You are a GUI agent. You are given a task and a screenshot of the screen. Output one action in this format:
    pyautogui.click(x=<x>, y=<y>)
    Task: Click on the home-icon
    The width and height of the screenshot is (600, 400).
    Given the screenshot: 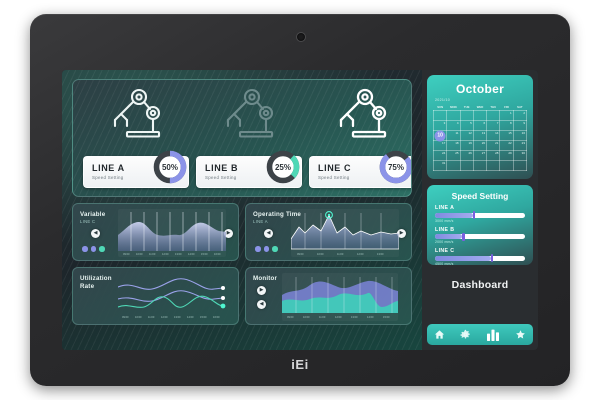 What is the action you would take?
    pyautogui.click(x=439, y=334)
    